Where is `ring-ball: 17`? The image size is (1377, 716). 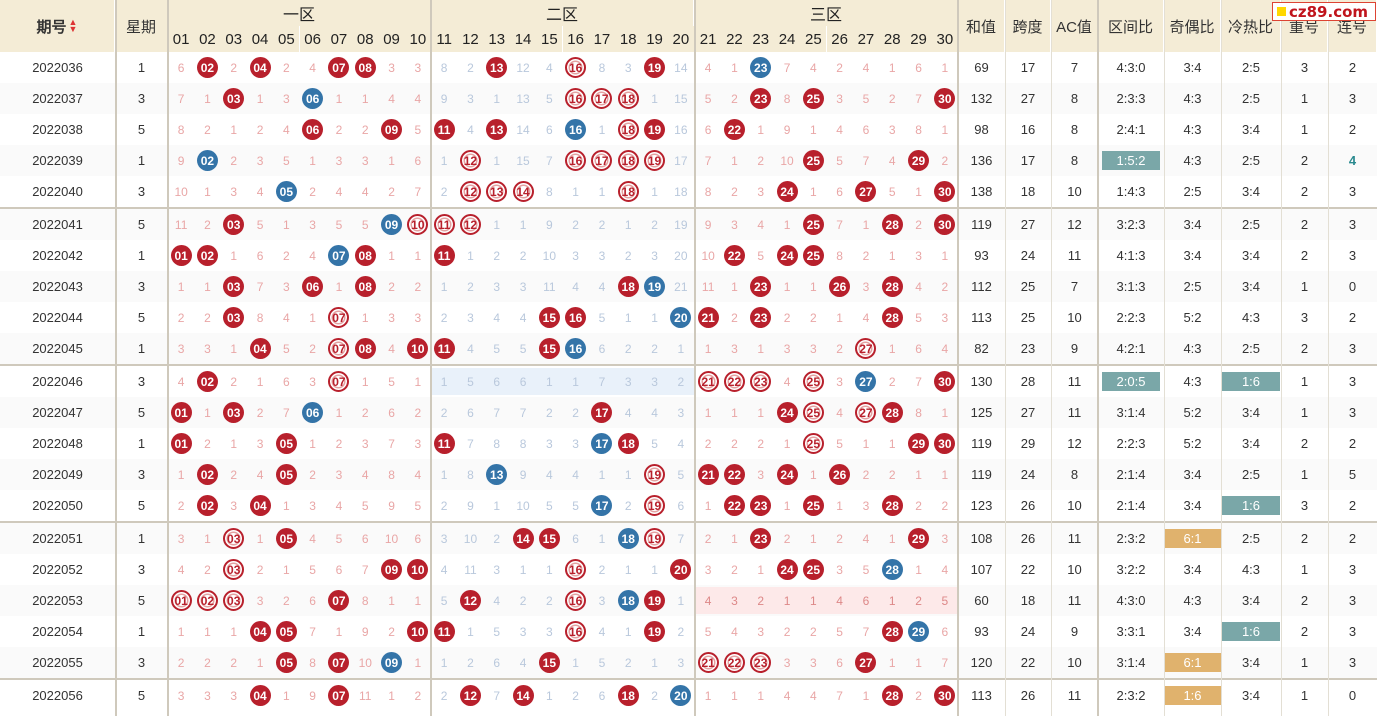 ring-ball: 17 is located at coordinates (602, 98).